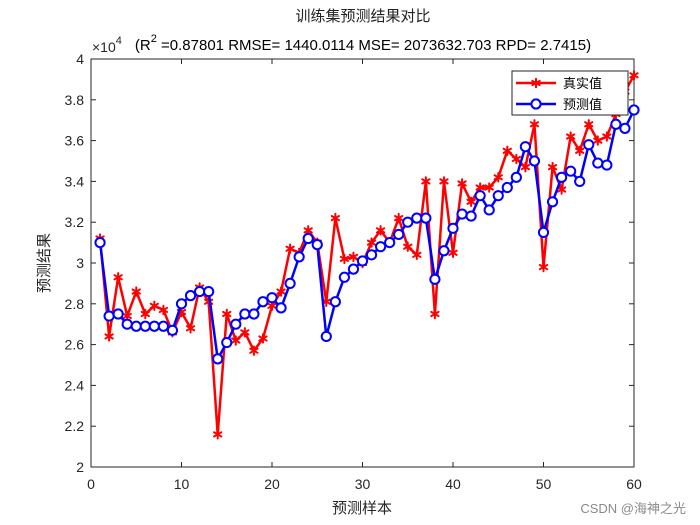 Image resolution: width=700 pixels, height=525 pixels. What do you see at coordinates (544, 484) in the screenshot?
I see `x-tick-label: 50` at bounding box center [544, 484].